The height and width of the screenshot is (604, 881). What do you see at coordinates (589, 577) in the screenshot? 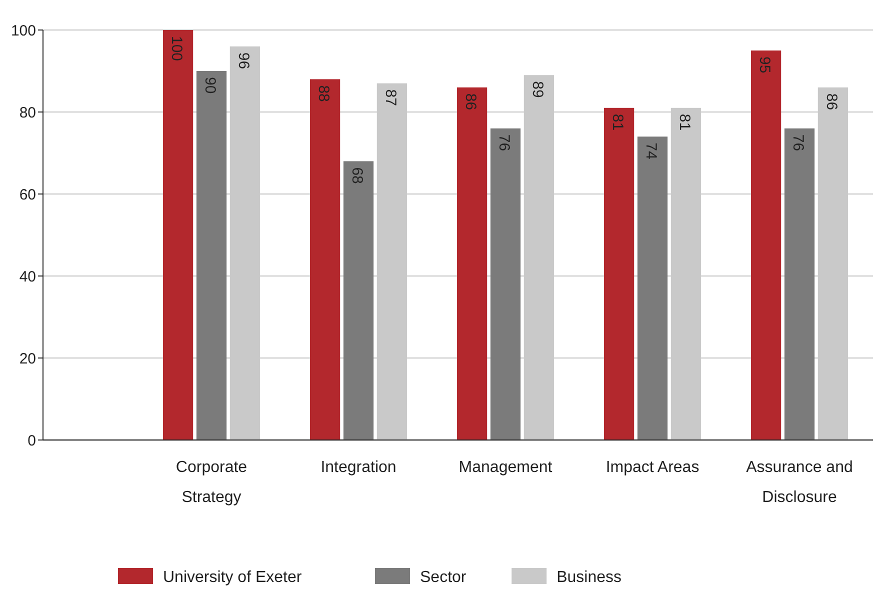
I see `legend-label: Business` at bounding box center [589, 577].